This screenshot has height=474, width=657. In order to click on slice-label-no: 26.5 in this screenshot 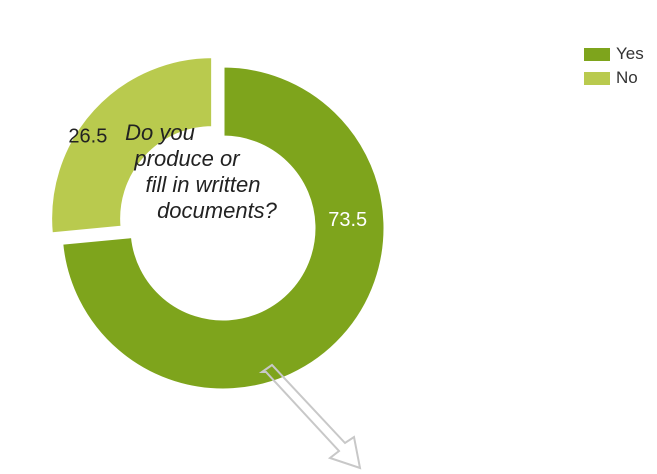, I will do `click(87, 136)`.